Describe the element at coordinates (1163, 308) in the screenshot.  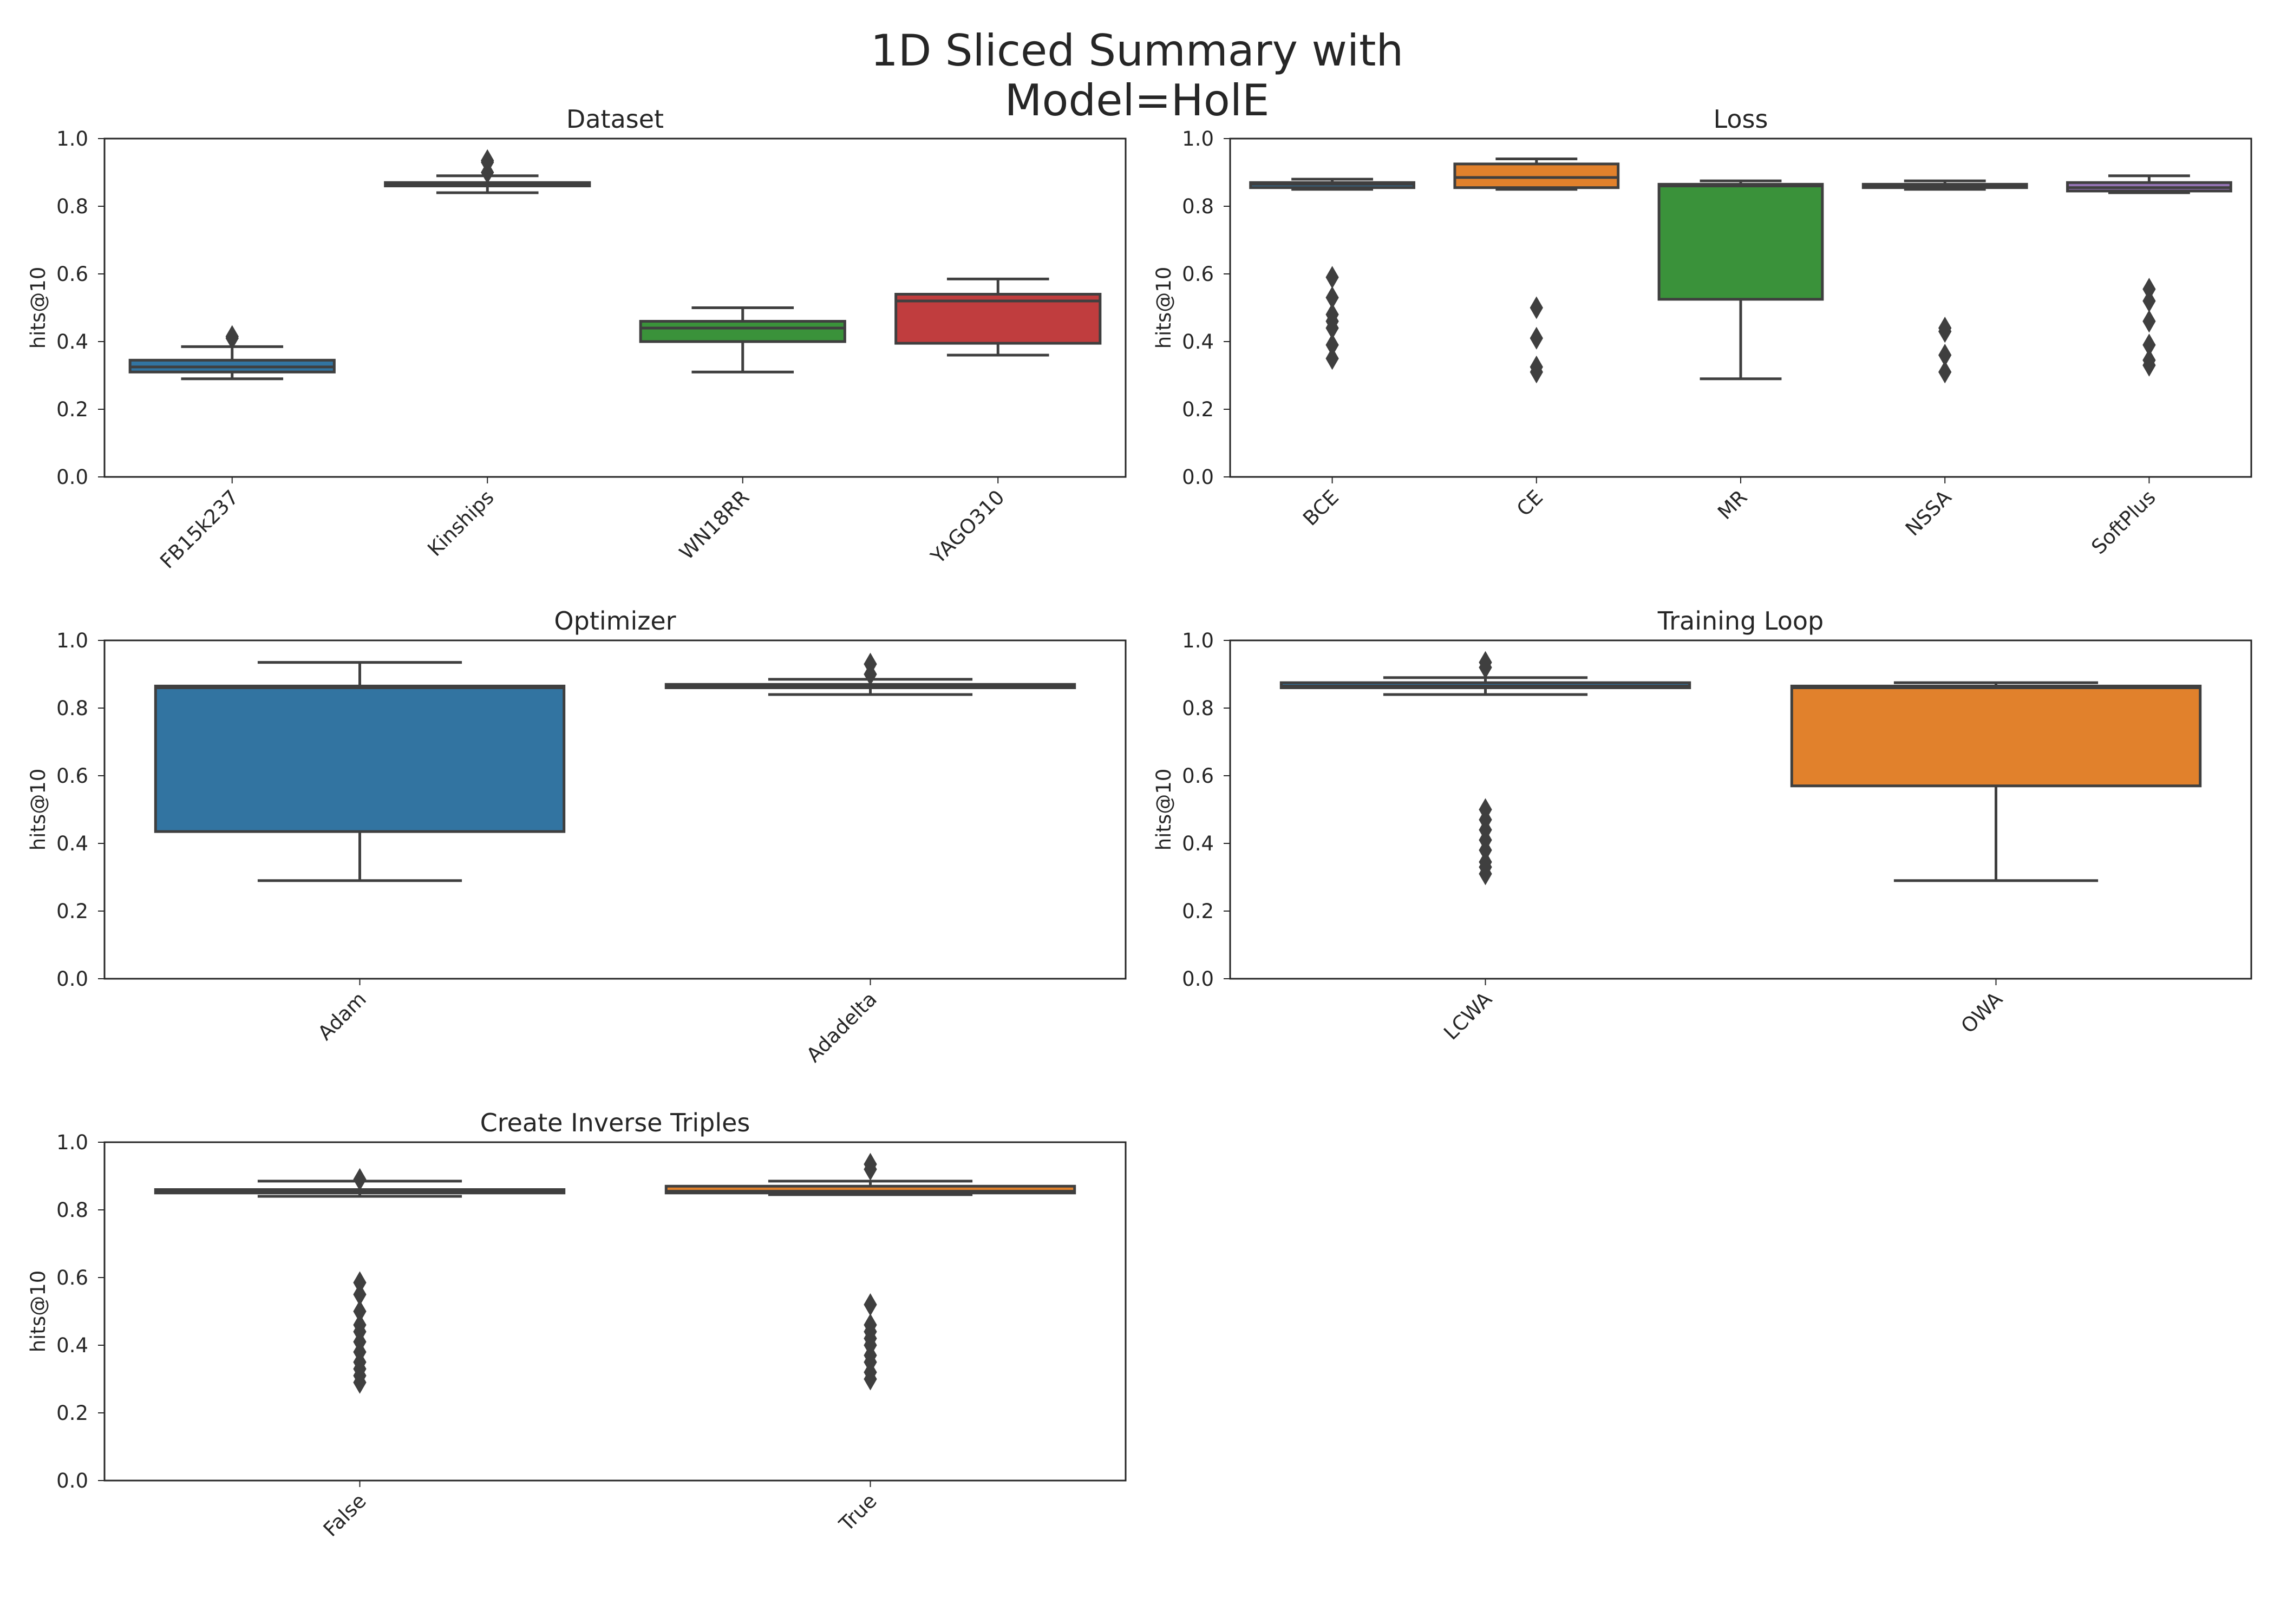
I see `y-axis-label-loss: hits@10` at that location.